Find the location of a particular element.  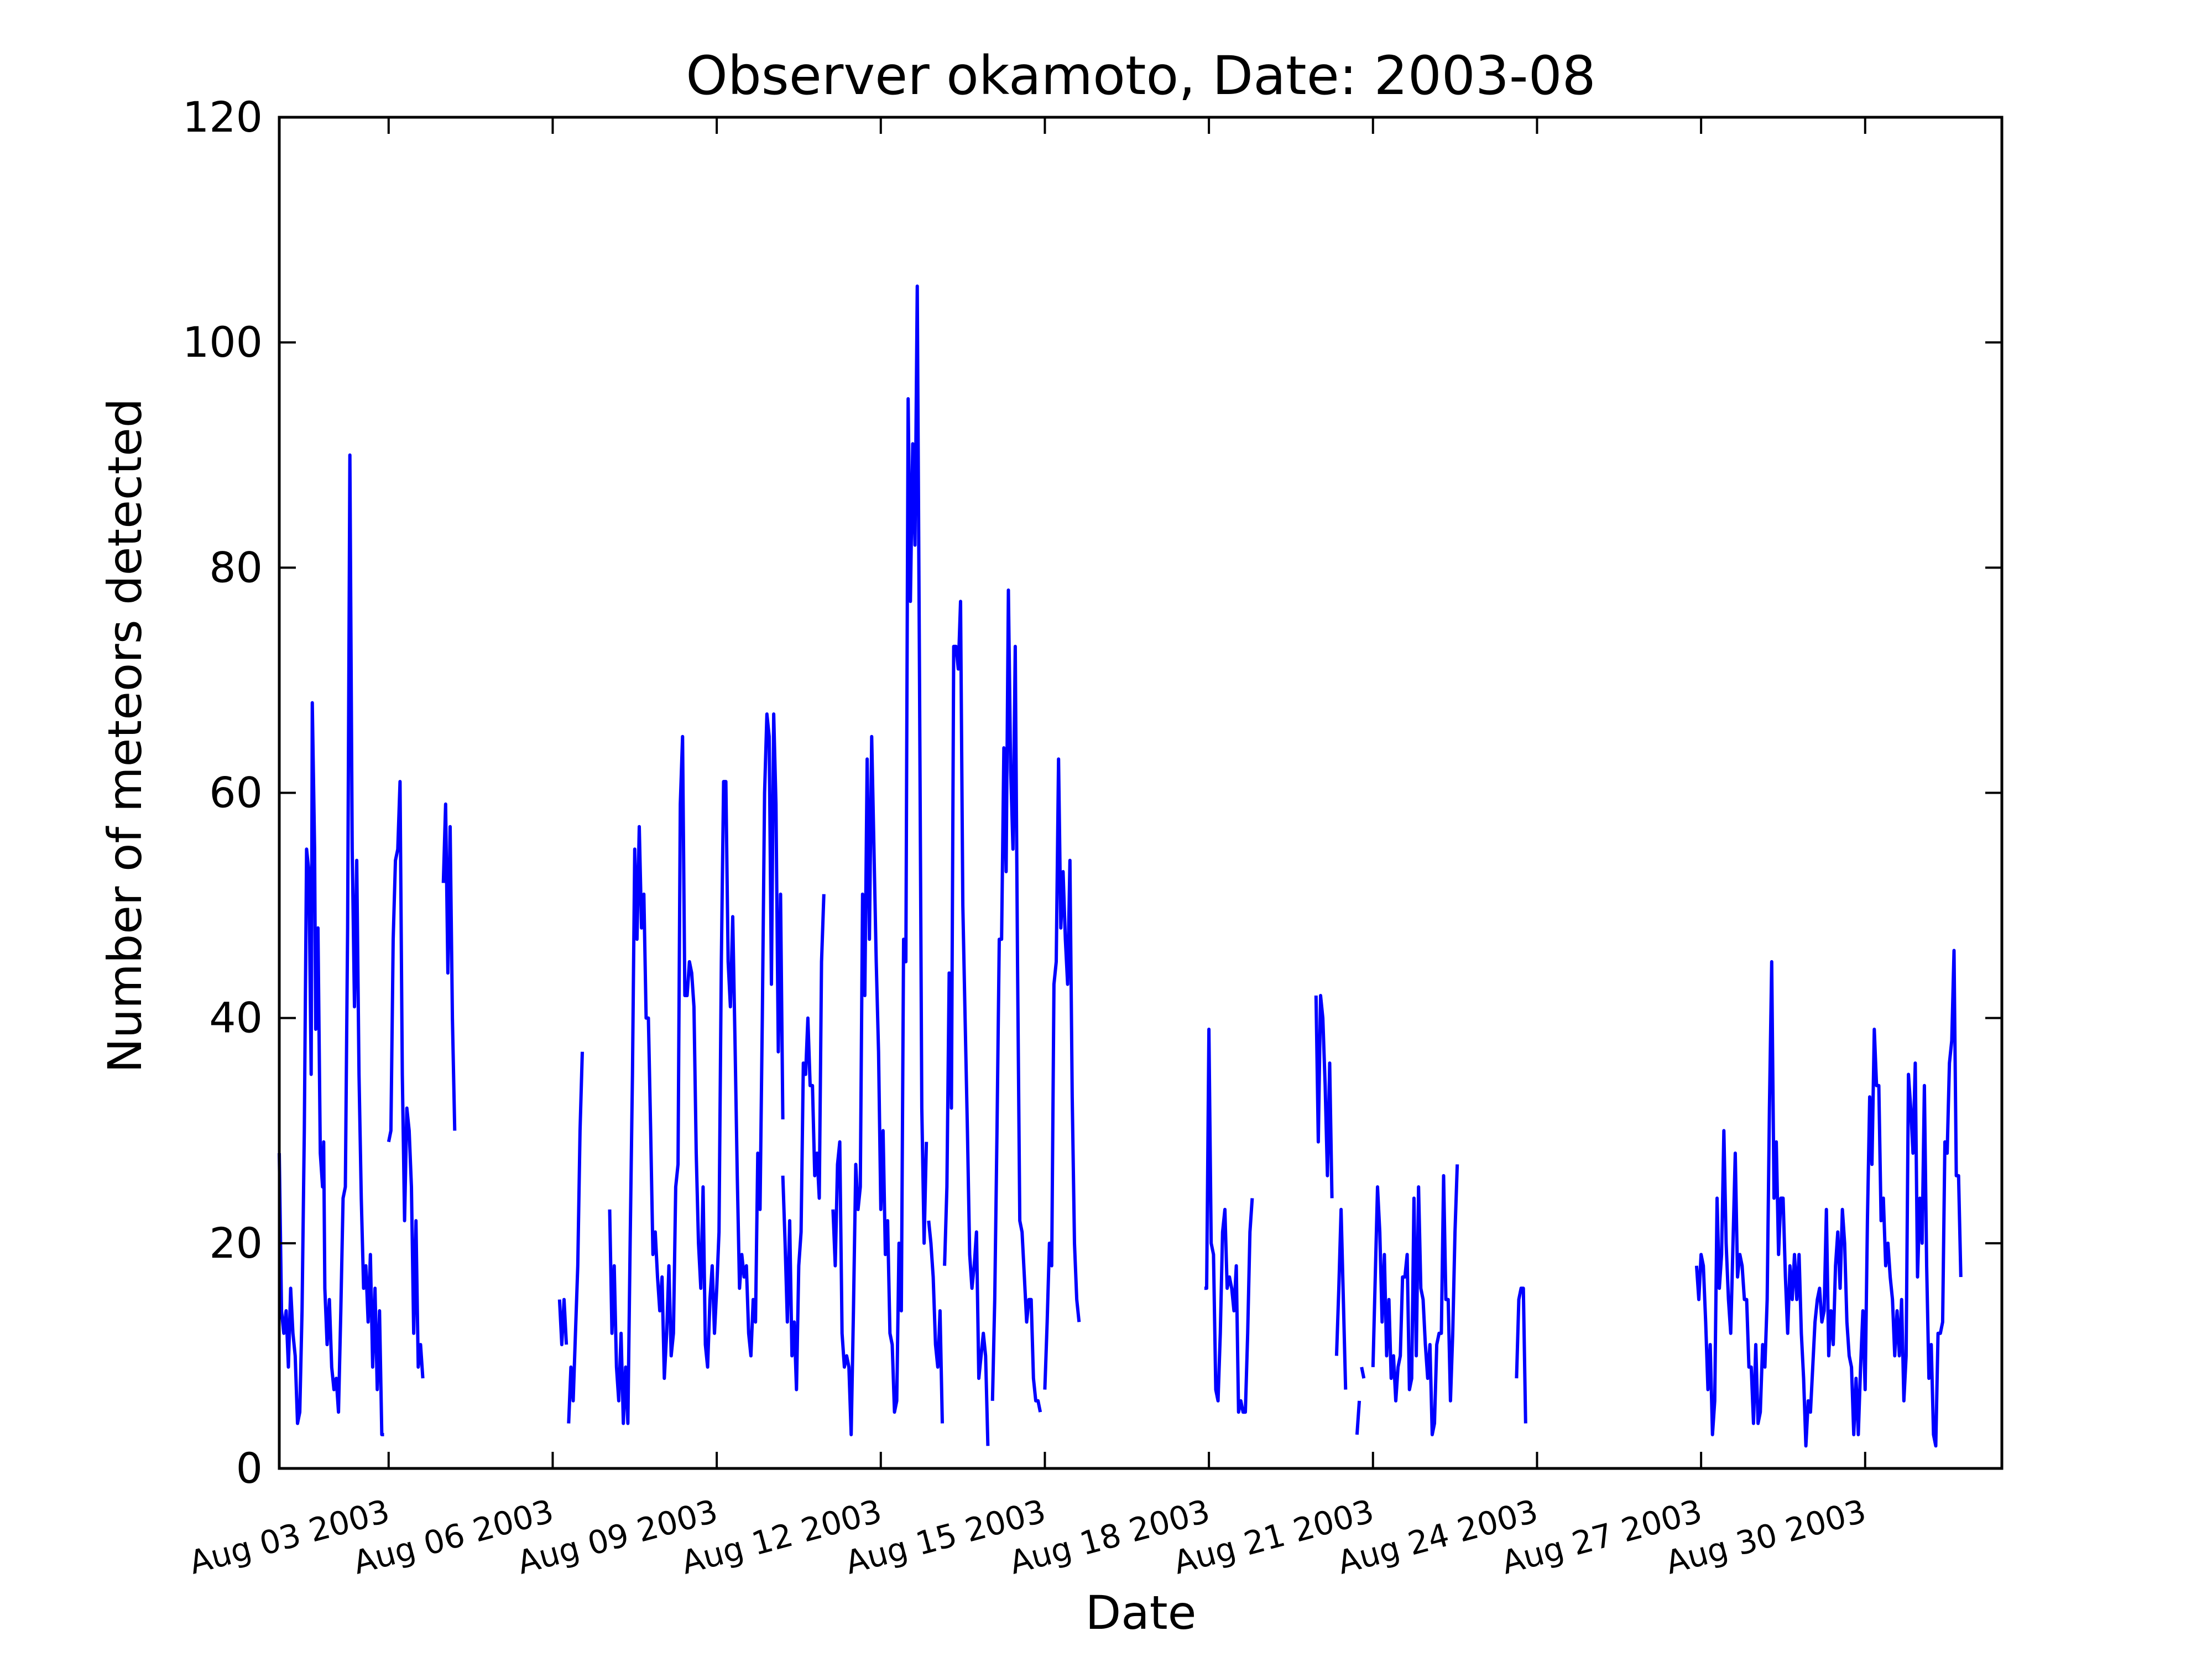

y-tick-label: 40 is located at coordinates (236, 1018).